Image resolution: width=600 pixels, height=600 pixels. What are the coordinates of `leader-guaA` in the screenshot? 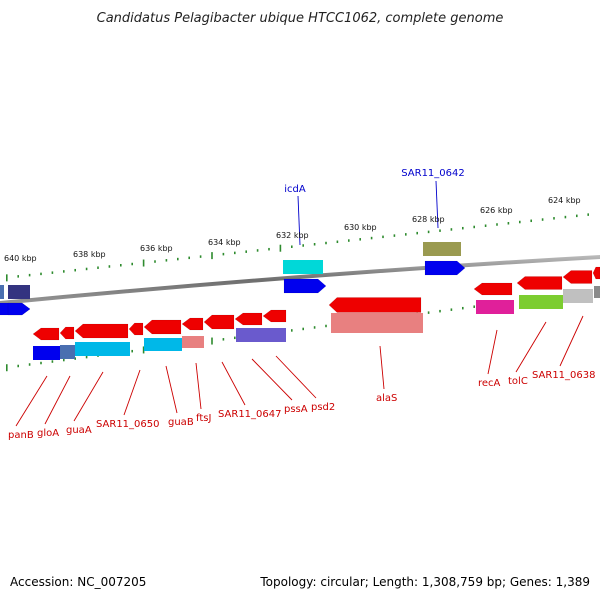 It's located at (88, 396).